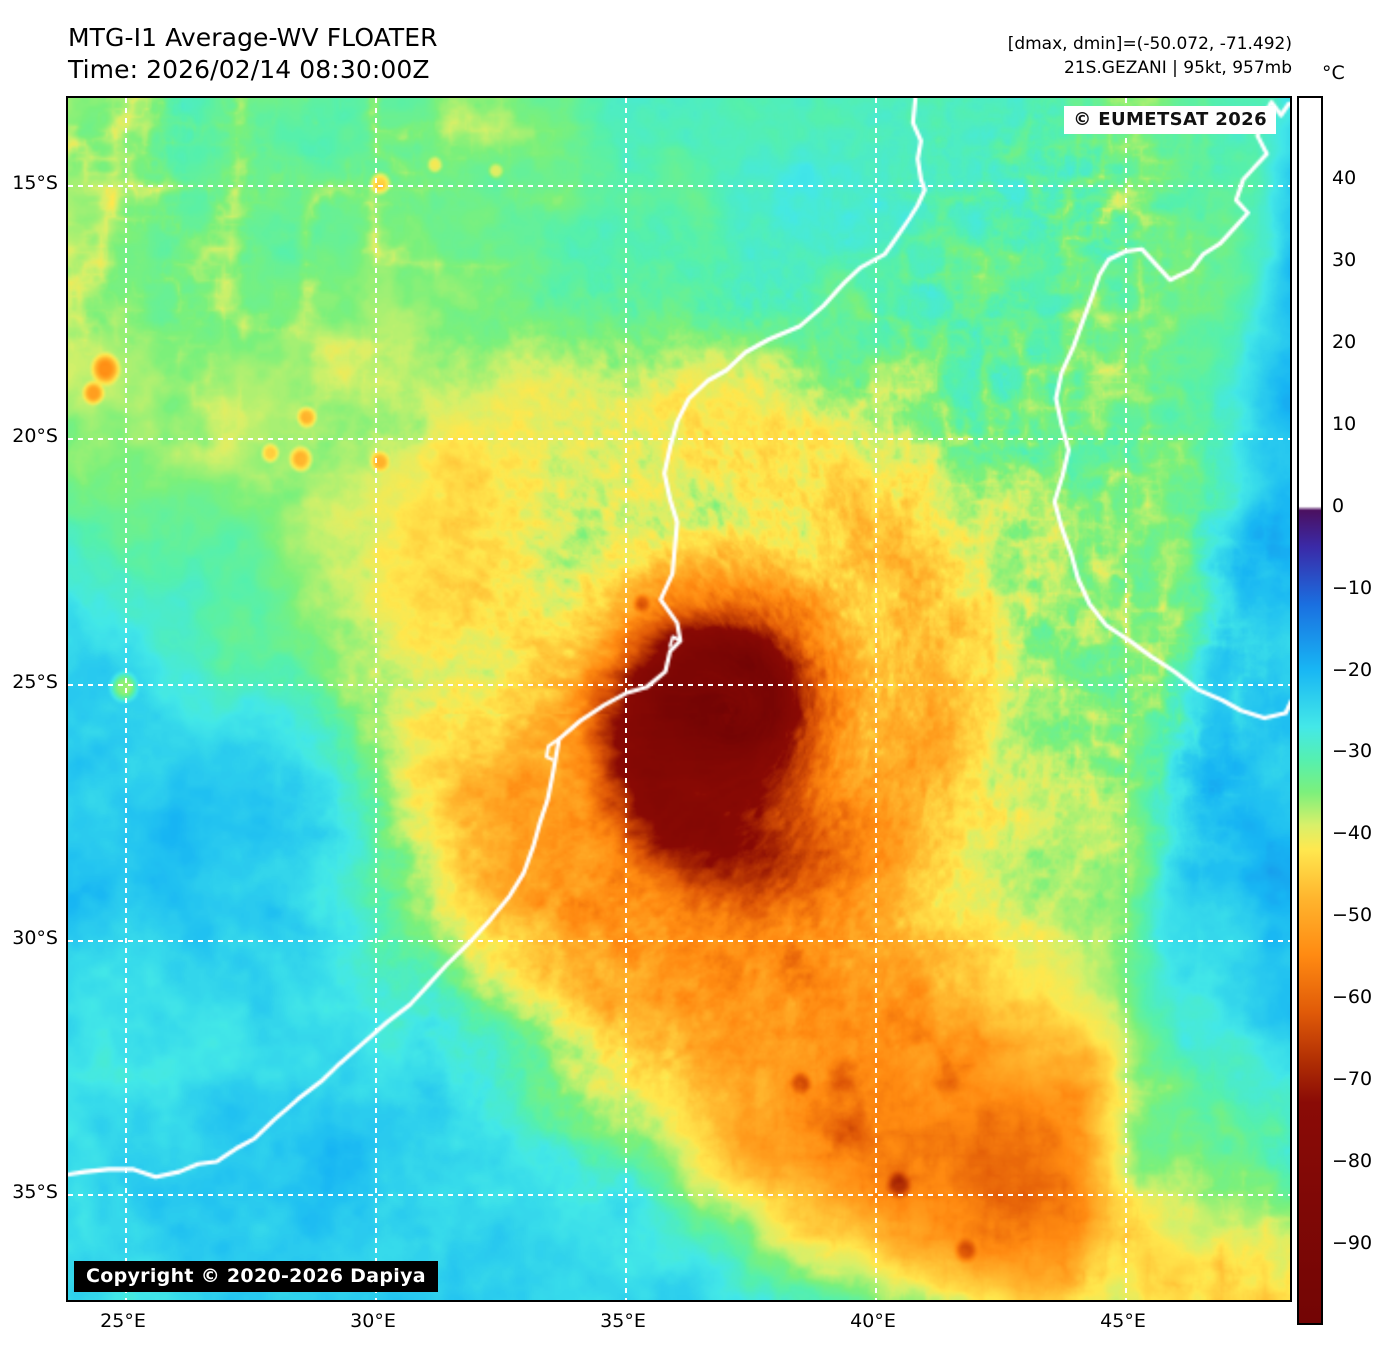 The image size is (1388, 1359). Describe the element at coordinates (1352, 669) in the screenshot. I see `colorbar-tick--20: −20` at that location.